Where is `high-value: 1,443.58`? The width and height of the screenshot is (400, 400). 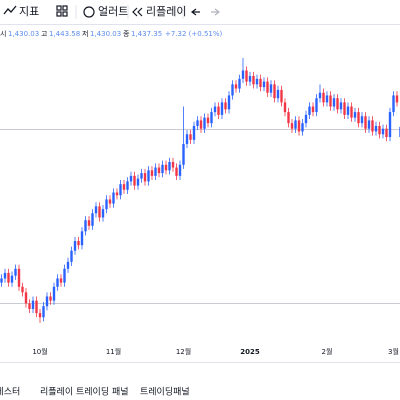 high-value: 1,443.58 is located at coordinates (64, 34).